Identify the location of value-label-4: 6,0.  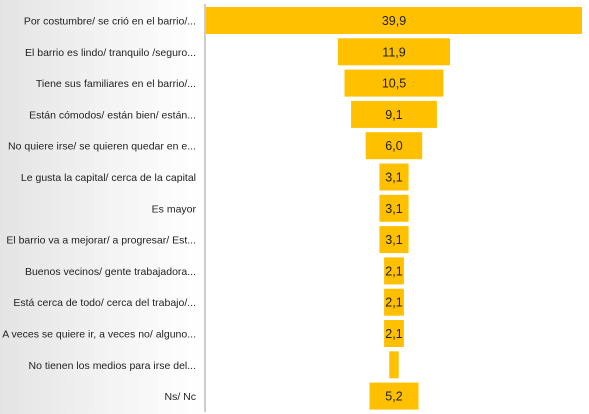
(393, 146).